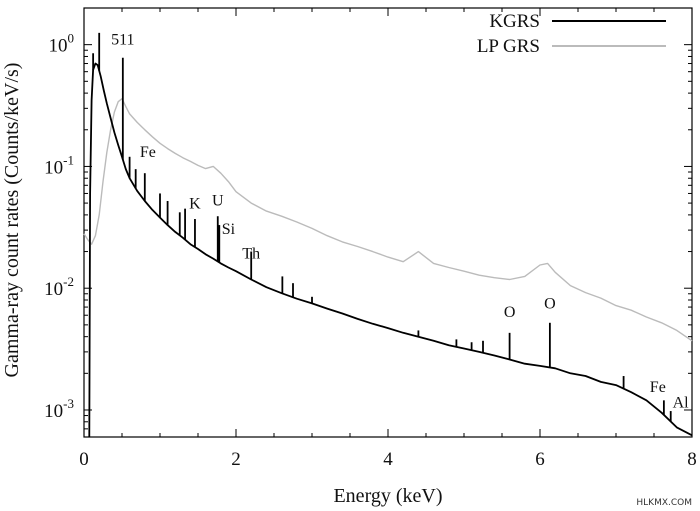 The width and height of the screenshot is (700, 511). Describe the element at coordinates (84, 459) in the screenshot. I see `x-tick-label: 0` at that location.